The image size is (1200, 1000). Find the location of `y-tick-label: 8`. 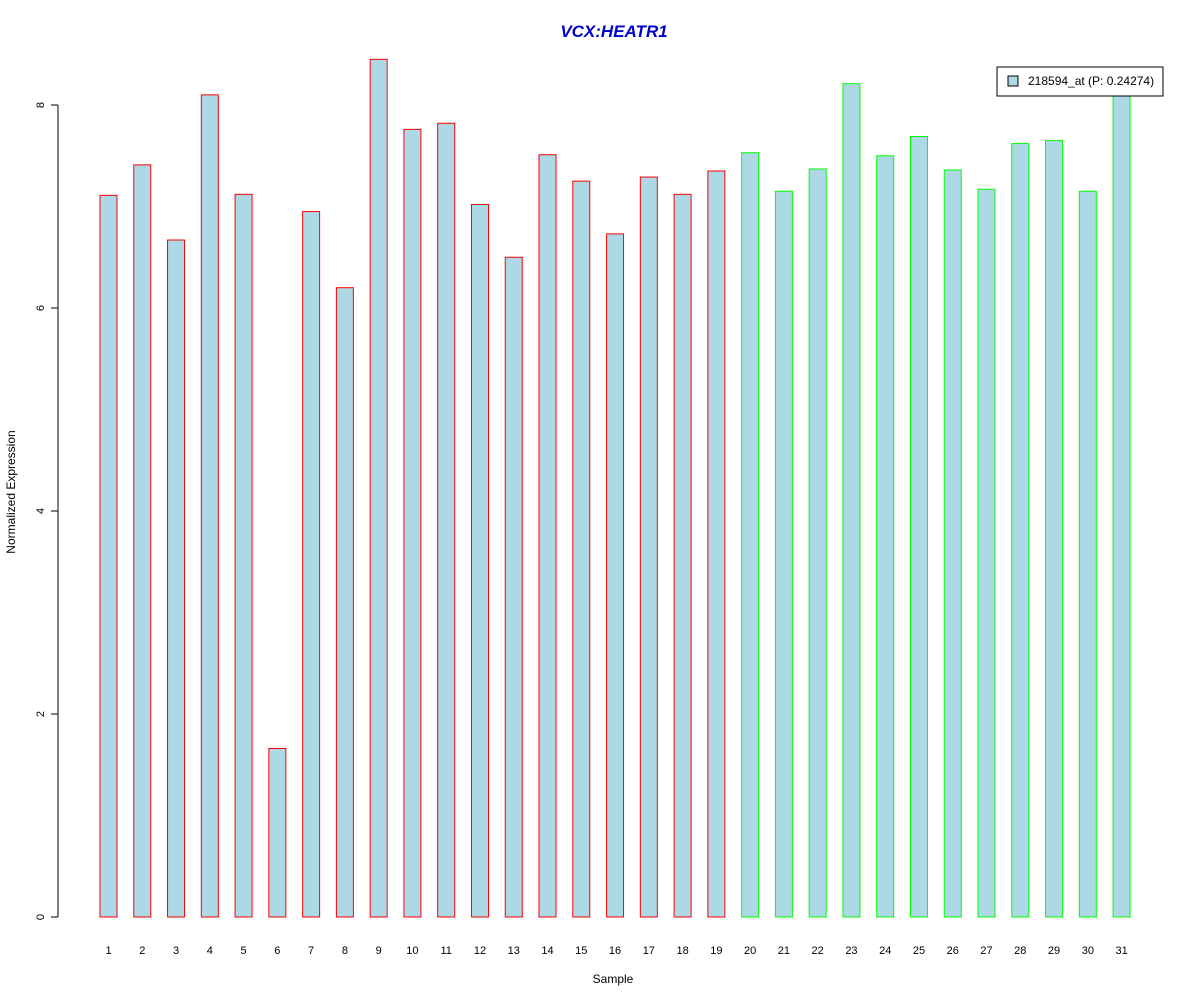

y-tick-label: 8 is located at coordinates (41, 105).